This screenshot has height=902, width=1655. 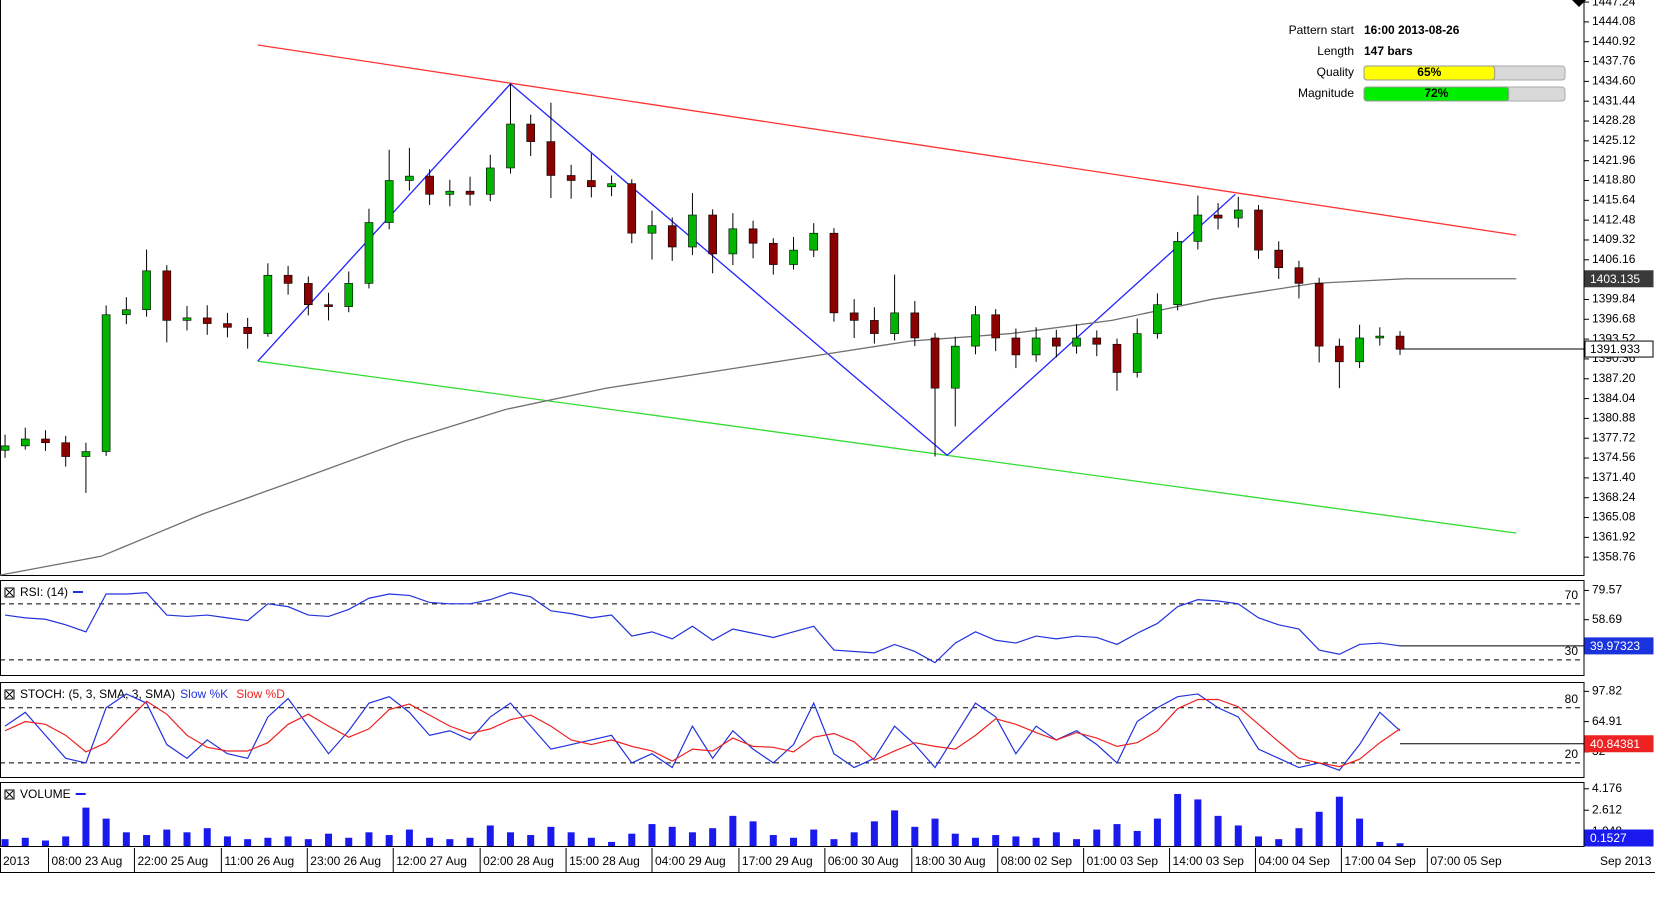 What do you see at coordinates (260, 694) in the screenshot?
I see `legend-label: Slow %D` at bounding box center [260, 694].